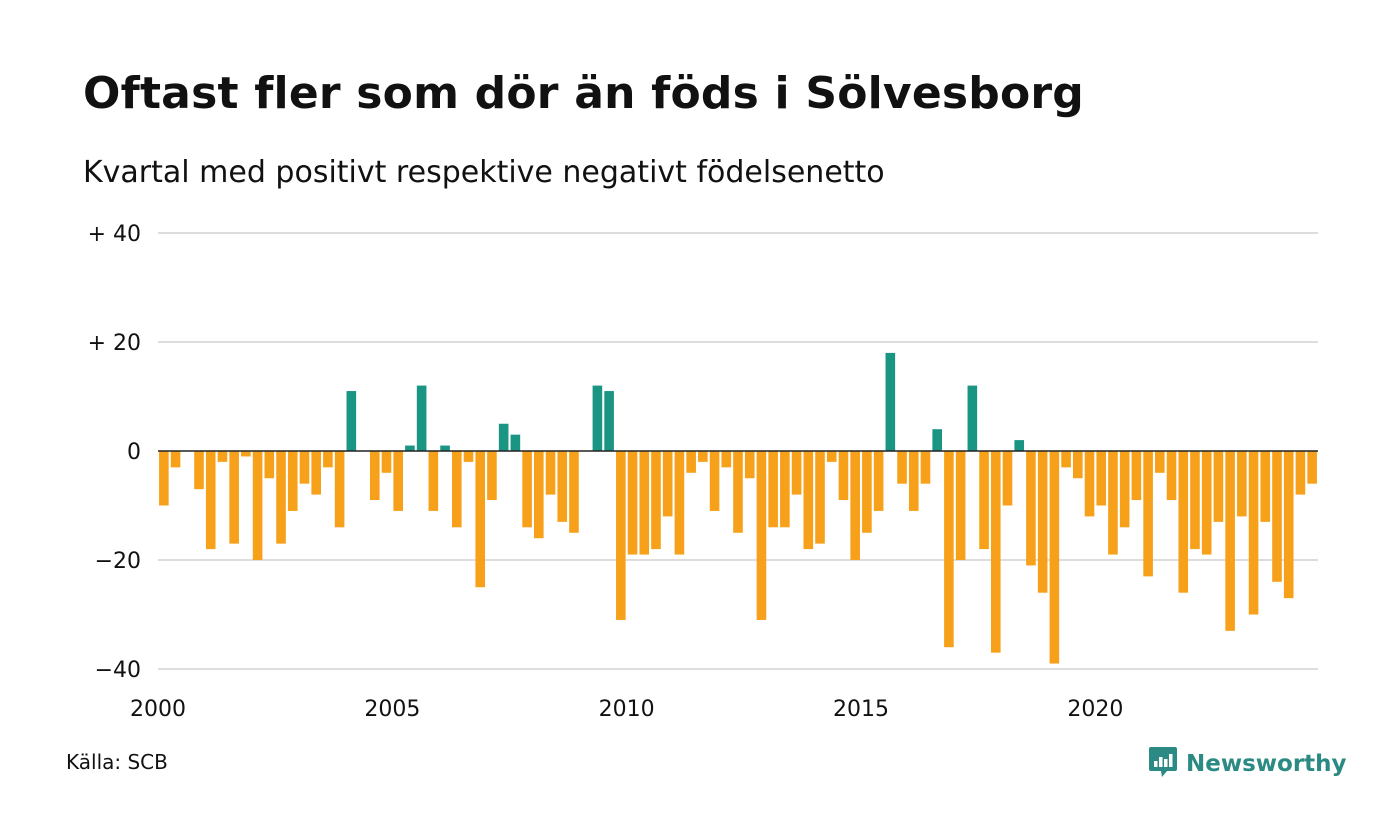  I want to click on bar-q99, so click(1312, 467).